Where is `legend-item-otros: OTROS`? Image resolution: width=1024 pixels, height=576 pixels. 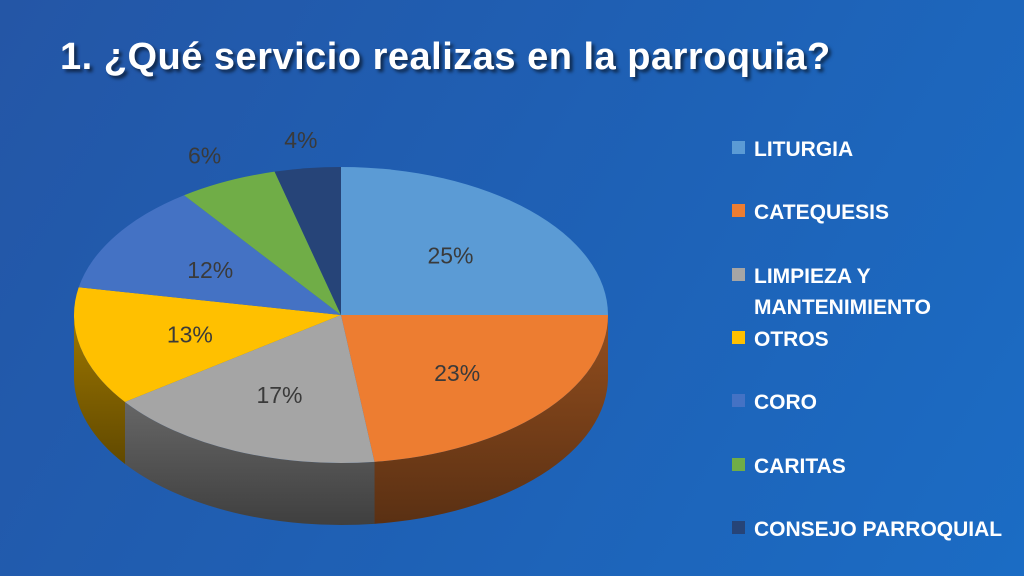 legend-item-otros: OTROS is located at coordinates (874, 339).